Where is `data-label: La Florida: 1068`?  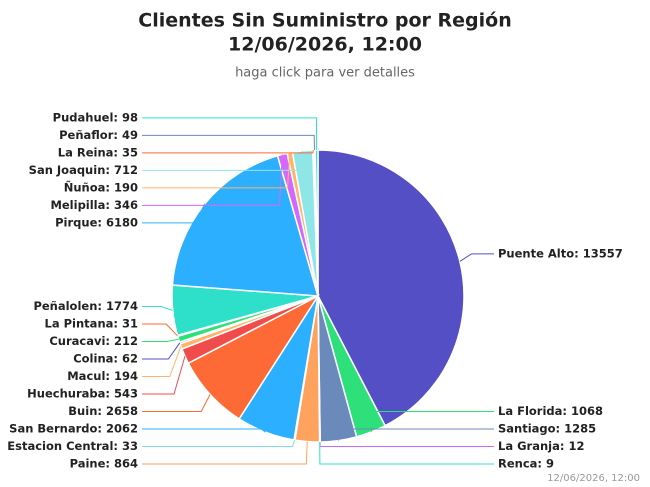 data-label: La Florida: 1068 is located at coordinates (550, 411).